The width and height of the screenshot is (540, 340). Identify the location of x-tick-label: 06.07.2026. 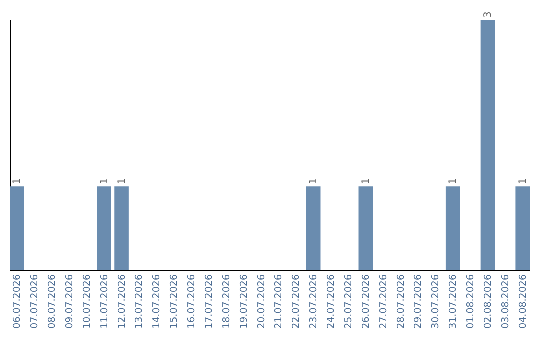
(18, 301).